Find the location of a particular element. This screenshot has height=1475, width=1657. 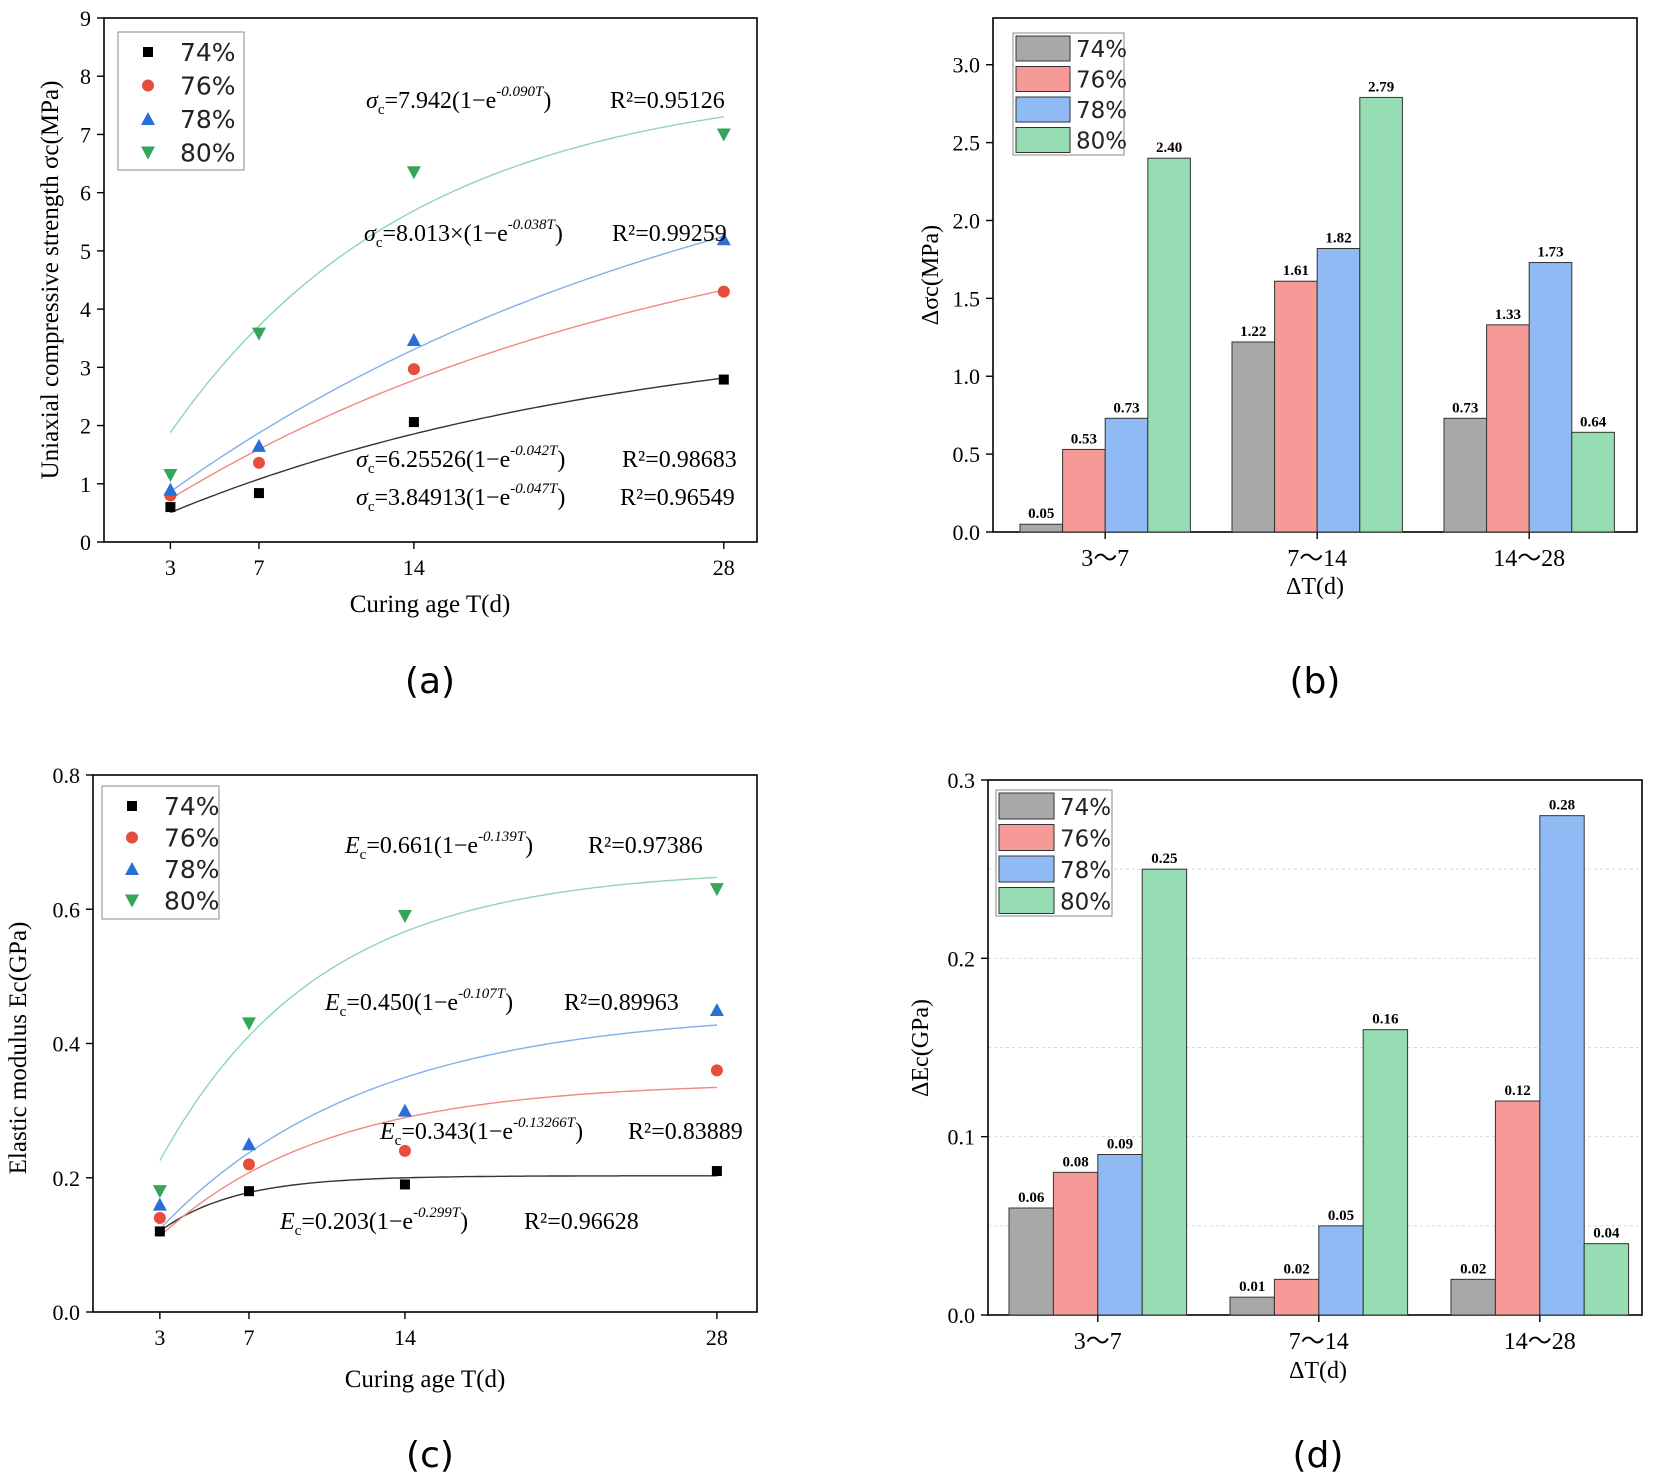

bar-value-label: 0.73 is located at coordinates (1126, 408).